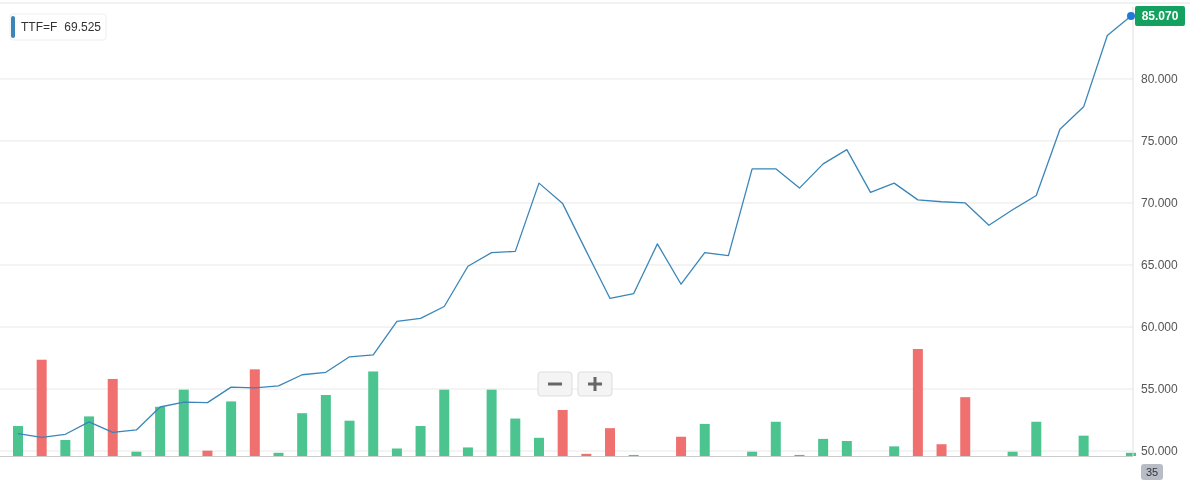 Image resolution: width=1190 pixels, height=480 pixels. What do you see at coordinates (1160, 78) in the screenshot?
I see `y-tick-label: 80.000` at bounding box center [1160, 78].